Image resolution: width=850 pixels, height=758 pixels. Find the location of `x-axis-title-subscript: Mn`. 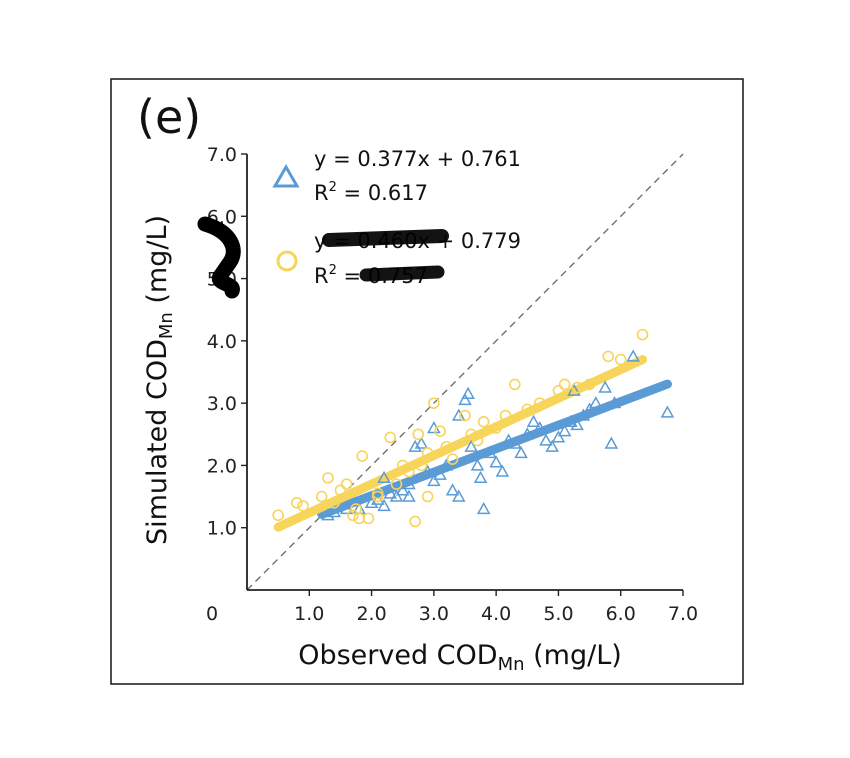

x-axis-title-subscript: Mn is located at coordinates (511, 664).